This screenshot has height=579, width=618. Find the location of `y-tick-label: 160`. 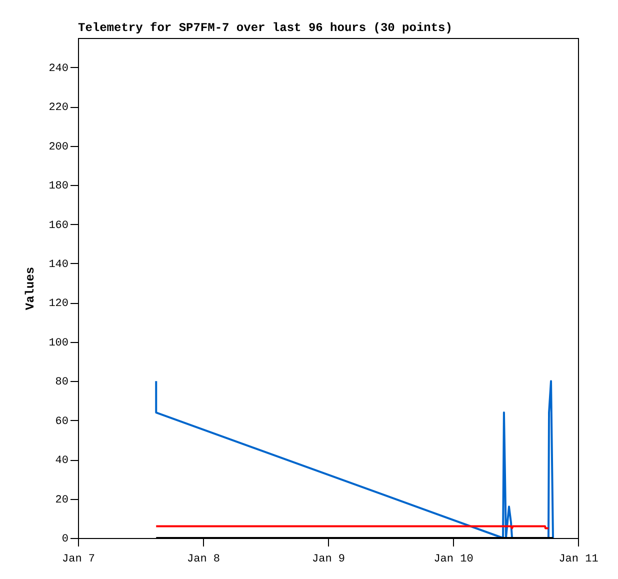

y-tick-label: 160 is located at coordinates (58, 226).